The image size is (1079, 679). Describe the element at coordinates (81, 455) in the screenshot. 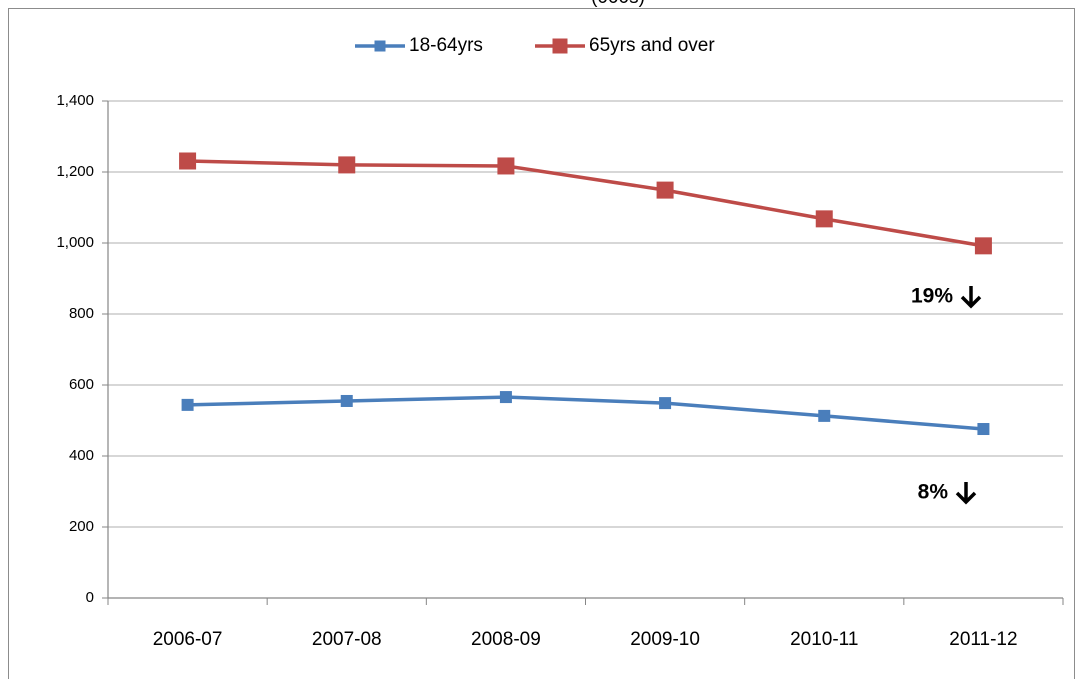

I see `y-tick-label: 400` at that location.